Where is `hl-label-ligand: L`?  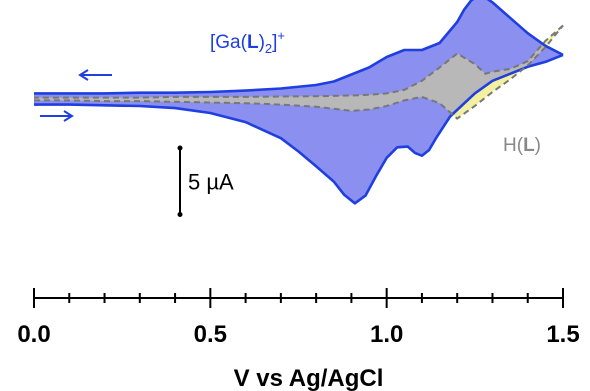 hl-label-ligand: L is located at coordinates (529, 145).